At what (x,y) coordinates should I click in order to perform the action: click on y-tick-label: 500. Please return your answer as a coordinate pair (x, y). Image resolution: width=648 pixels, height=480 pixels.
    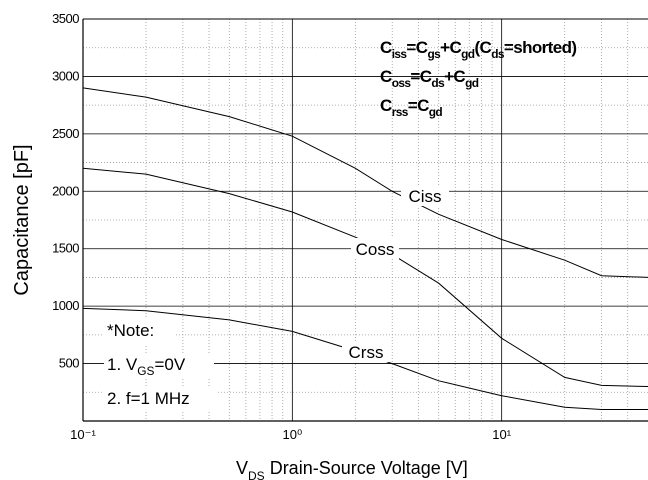
    Looking at the image, I should click on (69, 363).